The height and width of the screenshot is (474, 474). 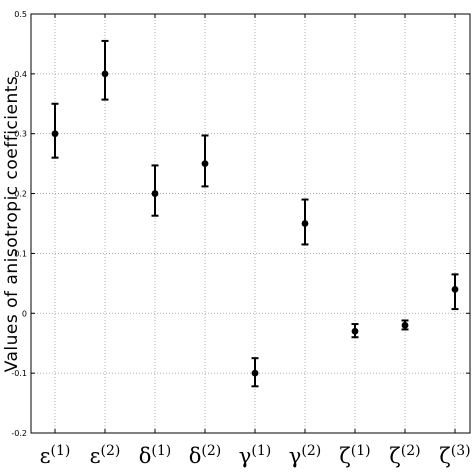 I want to click on y-tick-label: -0.1, so click(x=19, y=373).